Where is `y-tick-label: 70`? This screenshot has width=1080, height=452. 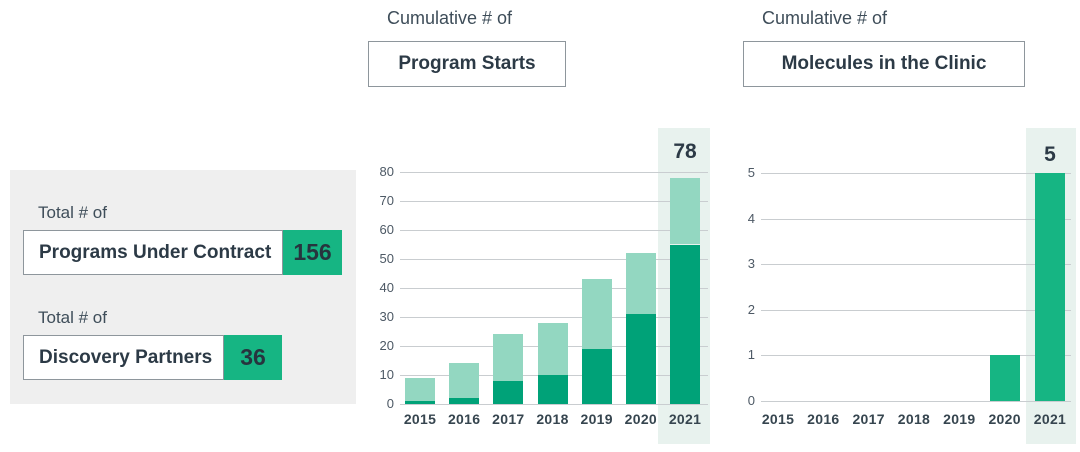 y-tick-label: 70 is located at coordinates (386, 200).